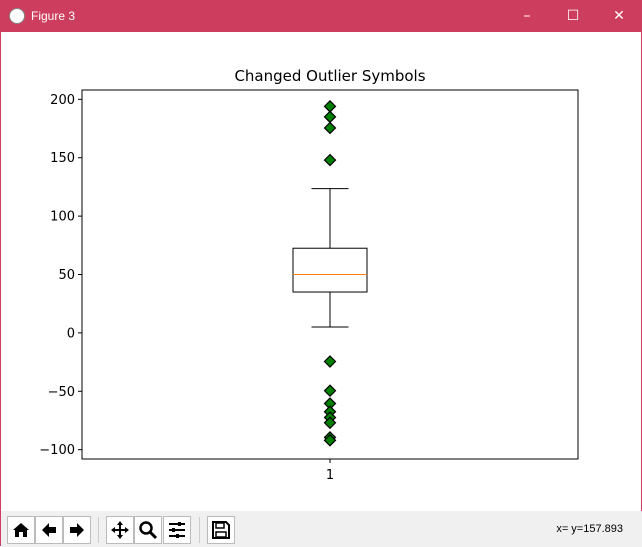 The image size is (642, 547). I want to click on sliders-icon, so click(177, 530).